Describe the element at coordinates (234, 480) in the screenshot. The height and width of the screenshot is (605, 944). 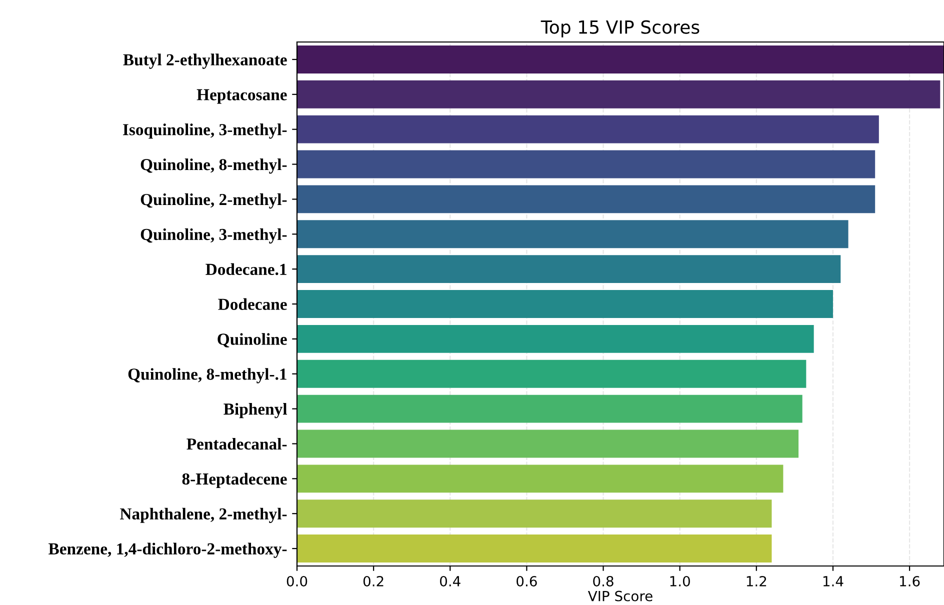
I see `y-tick-label: 8-Heptadecene` at that location.